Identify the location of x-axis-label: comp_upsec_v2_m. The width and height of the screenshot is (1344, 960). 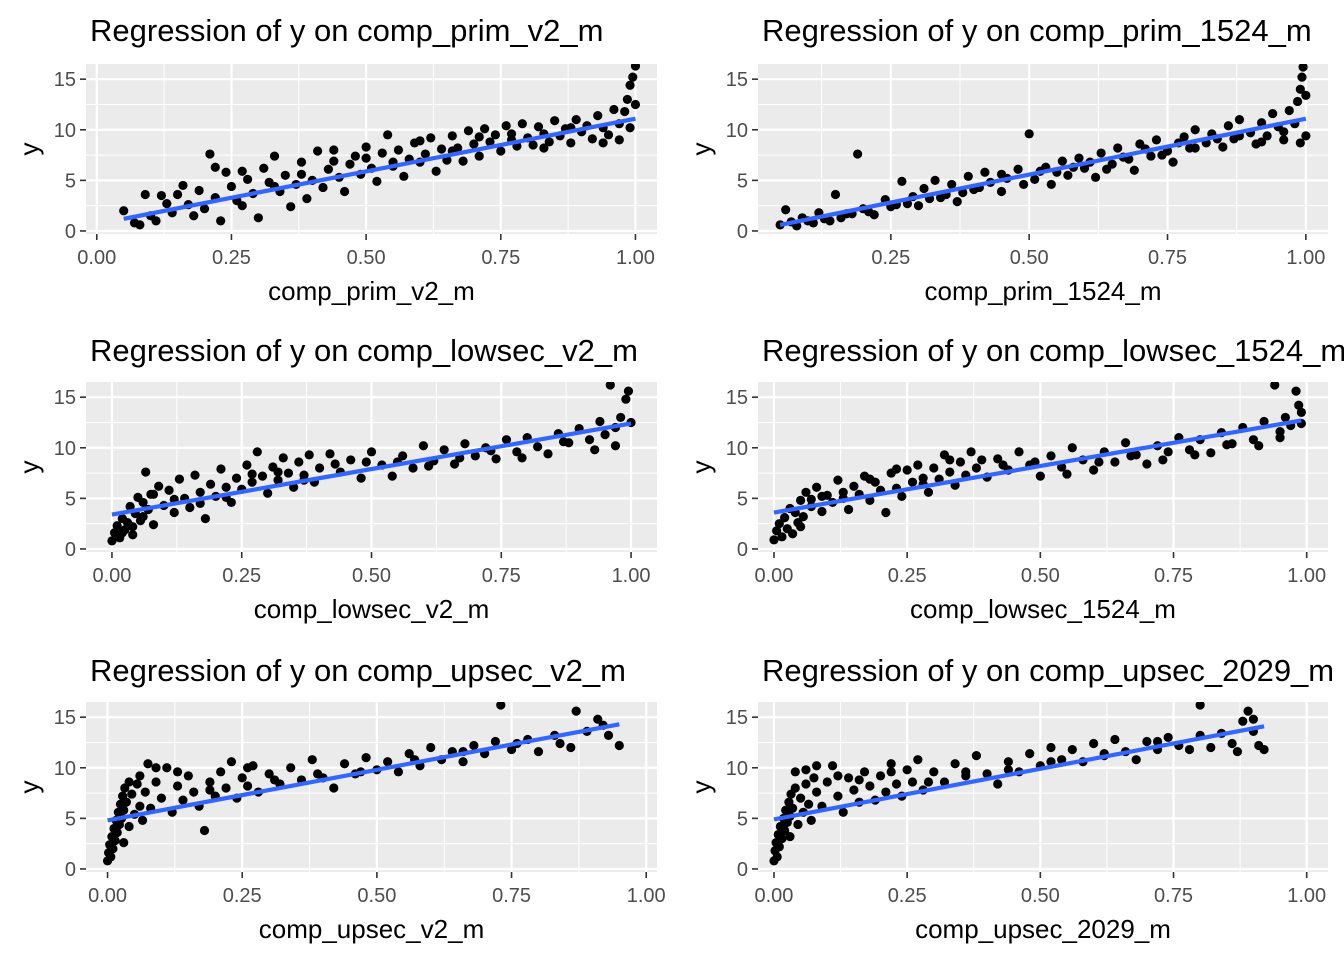
(371, 929).